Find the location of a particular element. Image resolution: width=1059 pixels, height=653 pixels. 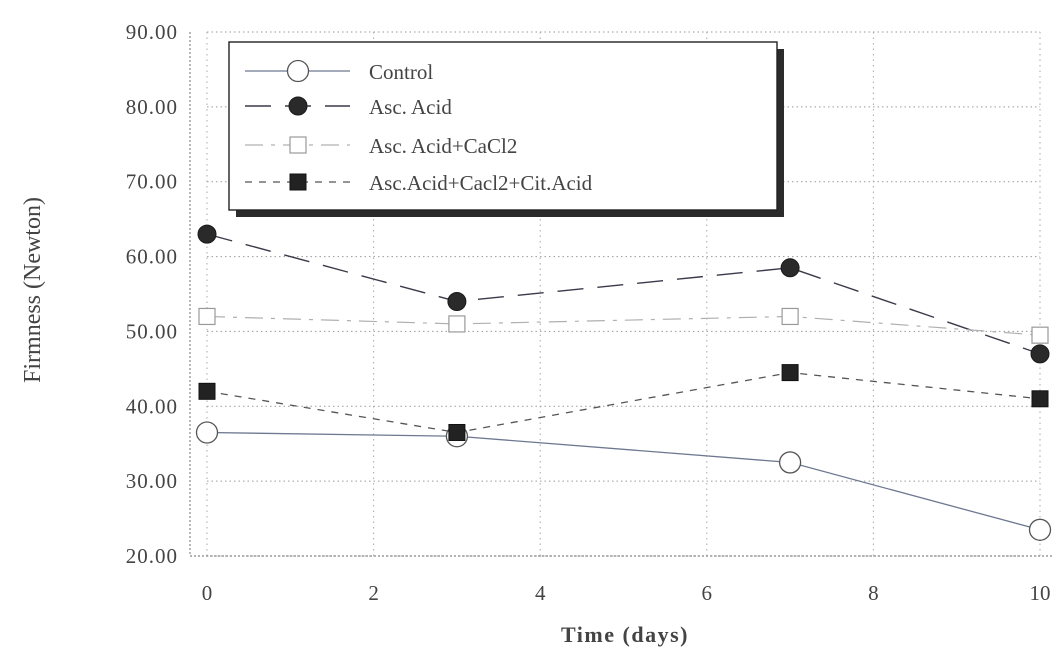

y-tick-label: 60.00 is located at coordinates (152, 257).